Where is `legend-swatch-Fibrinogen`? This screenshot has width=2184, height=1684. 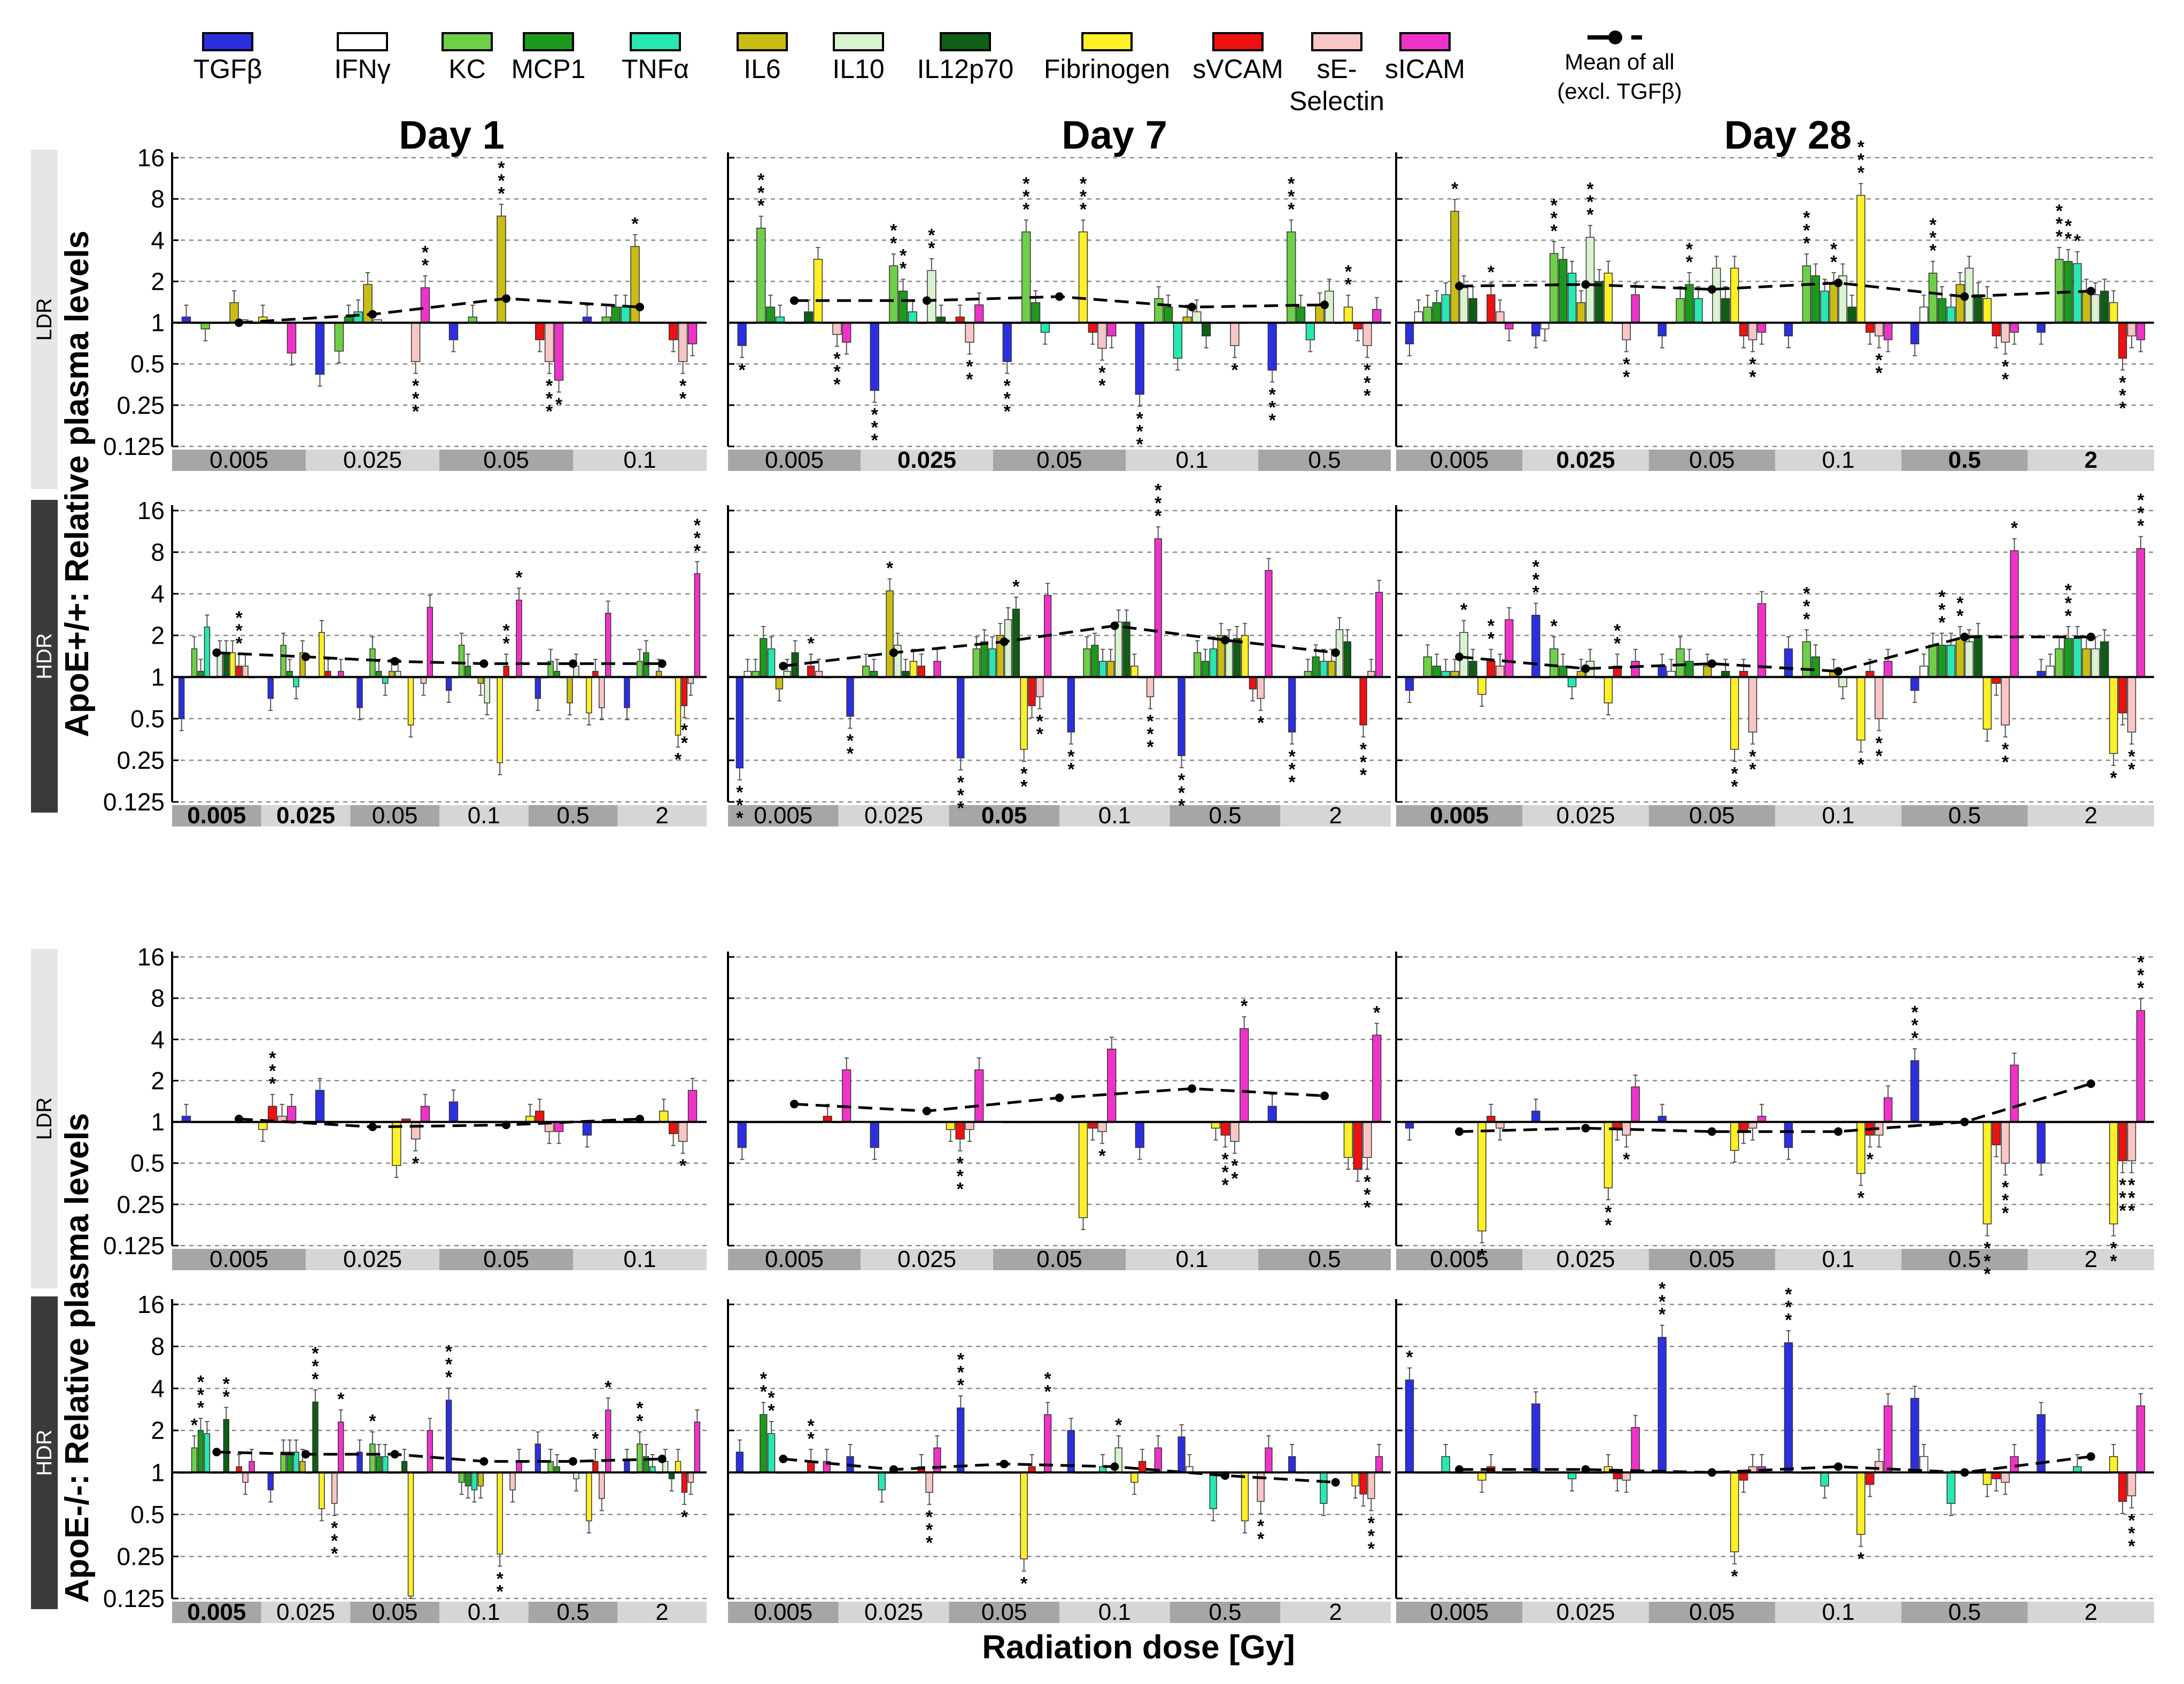 legend-swatch-Fibrinogen is located at coordinates (1107, 41).